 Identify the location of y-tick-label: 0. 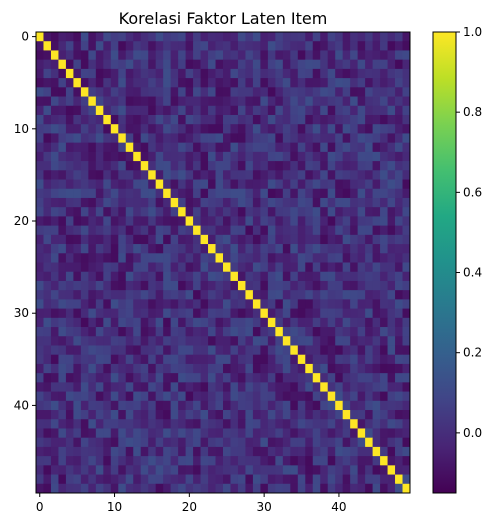
(25, 37).